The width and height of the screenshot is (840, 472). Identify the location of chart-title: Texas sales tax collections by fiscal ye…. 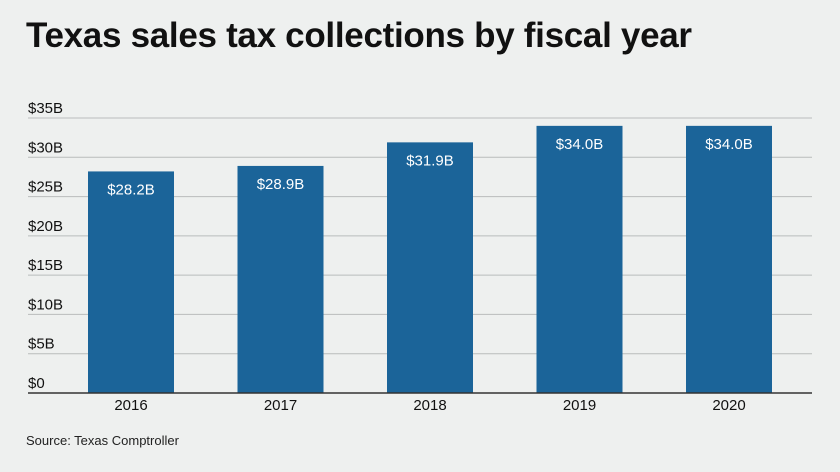
(359, 35).